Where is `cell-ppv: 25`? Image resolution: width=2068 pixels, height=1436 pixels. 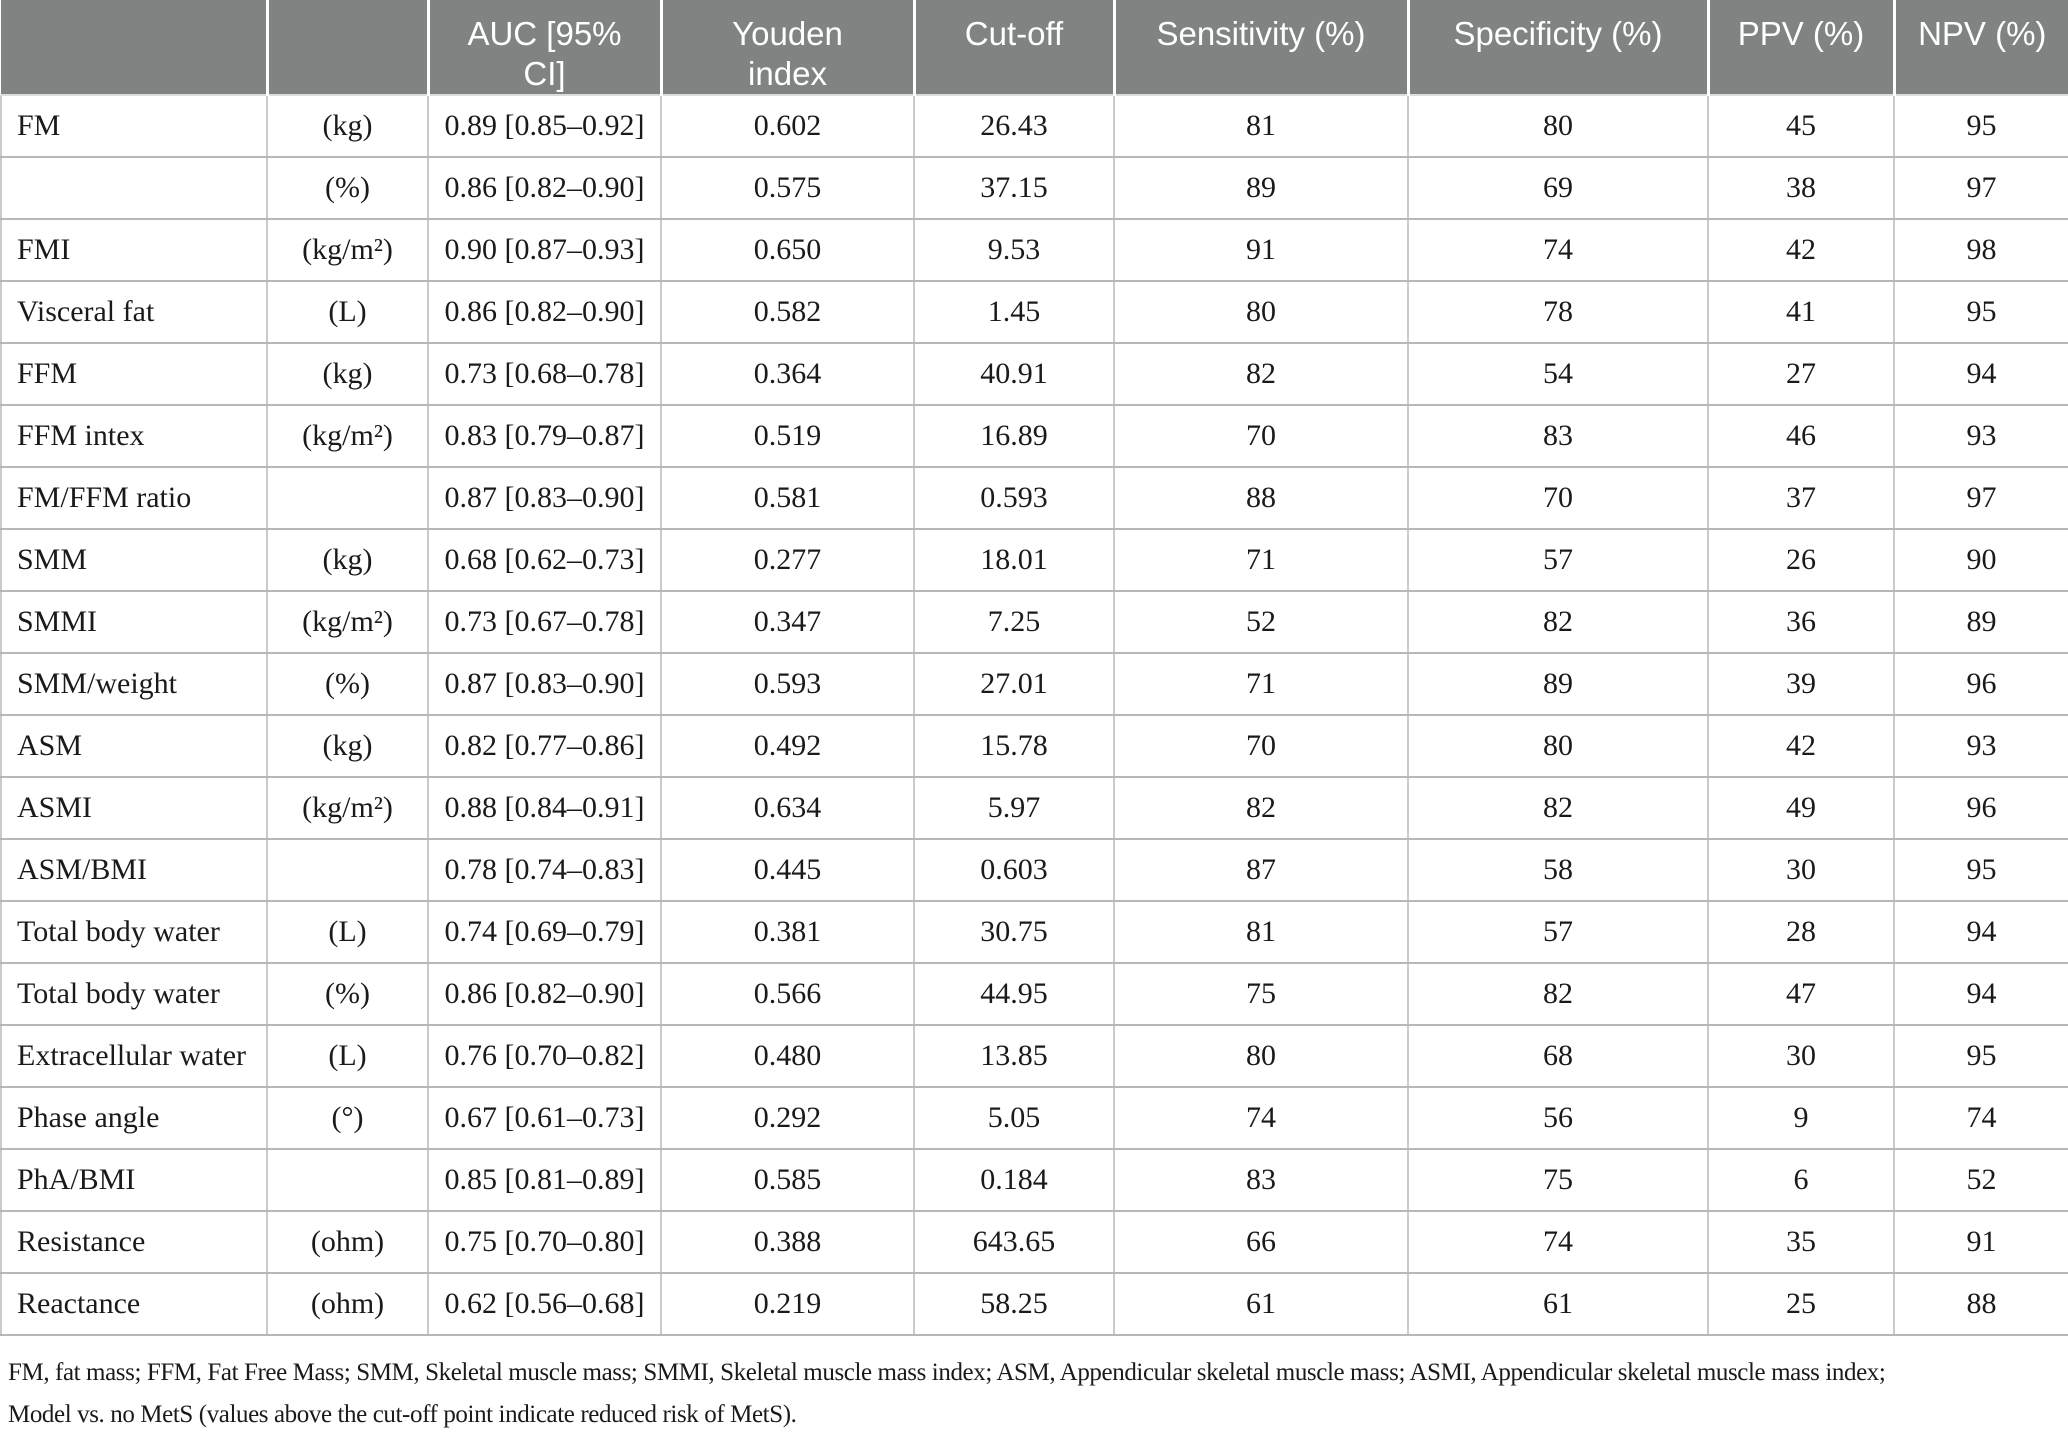
cell-ppv: 25 is located at coordinates (1801, 1305).